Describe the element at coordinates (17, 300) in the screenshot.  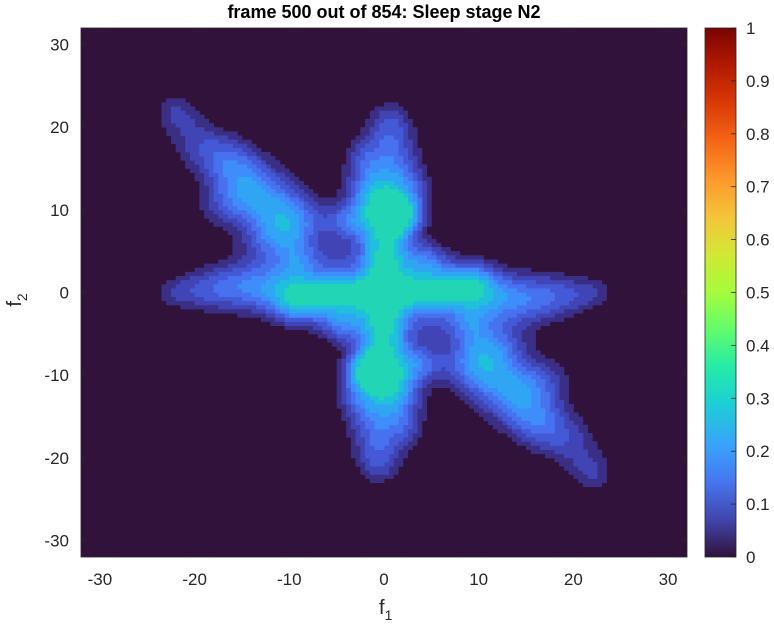
I see `y-axis-label: f2` at that location.